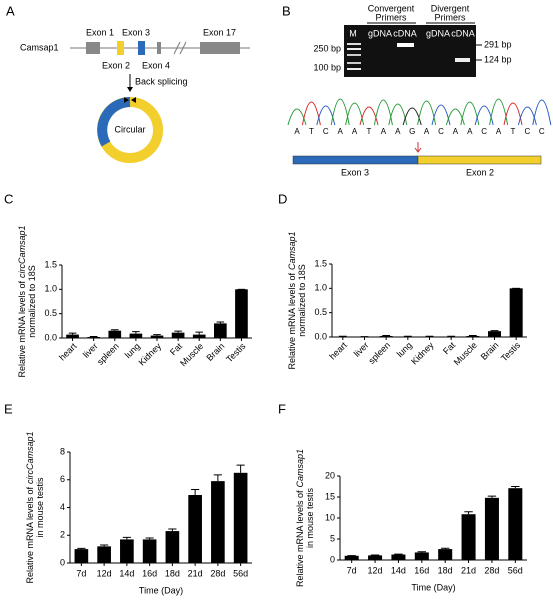 This screenshot has height=600, width=553. I want to click on lane-label: M, so click(353, 33).